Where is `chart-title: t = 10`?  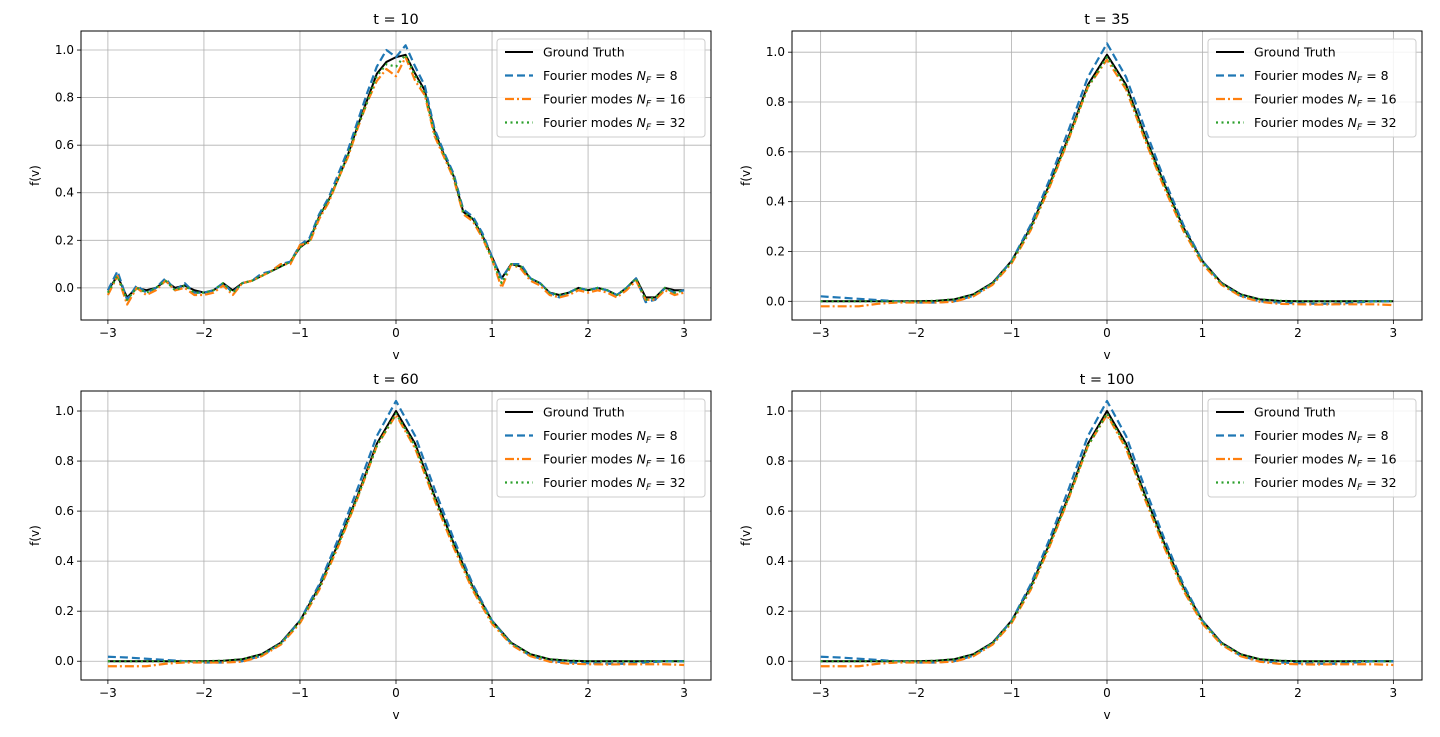
chart-title: t = 10 is located at coordinates (396, 20).